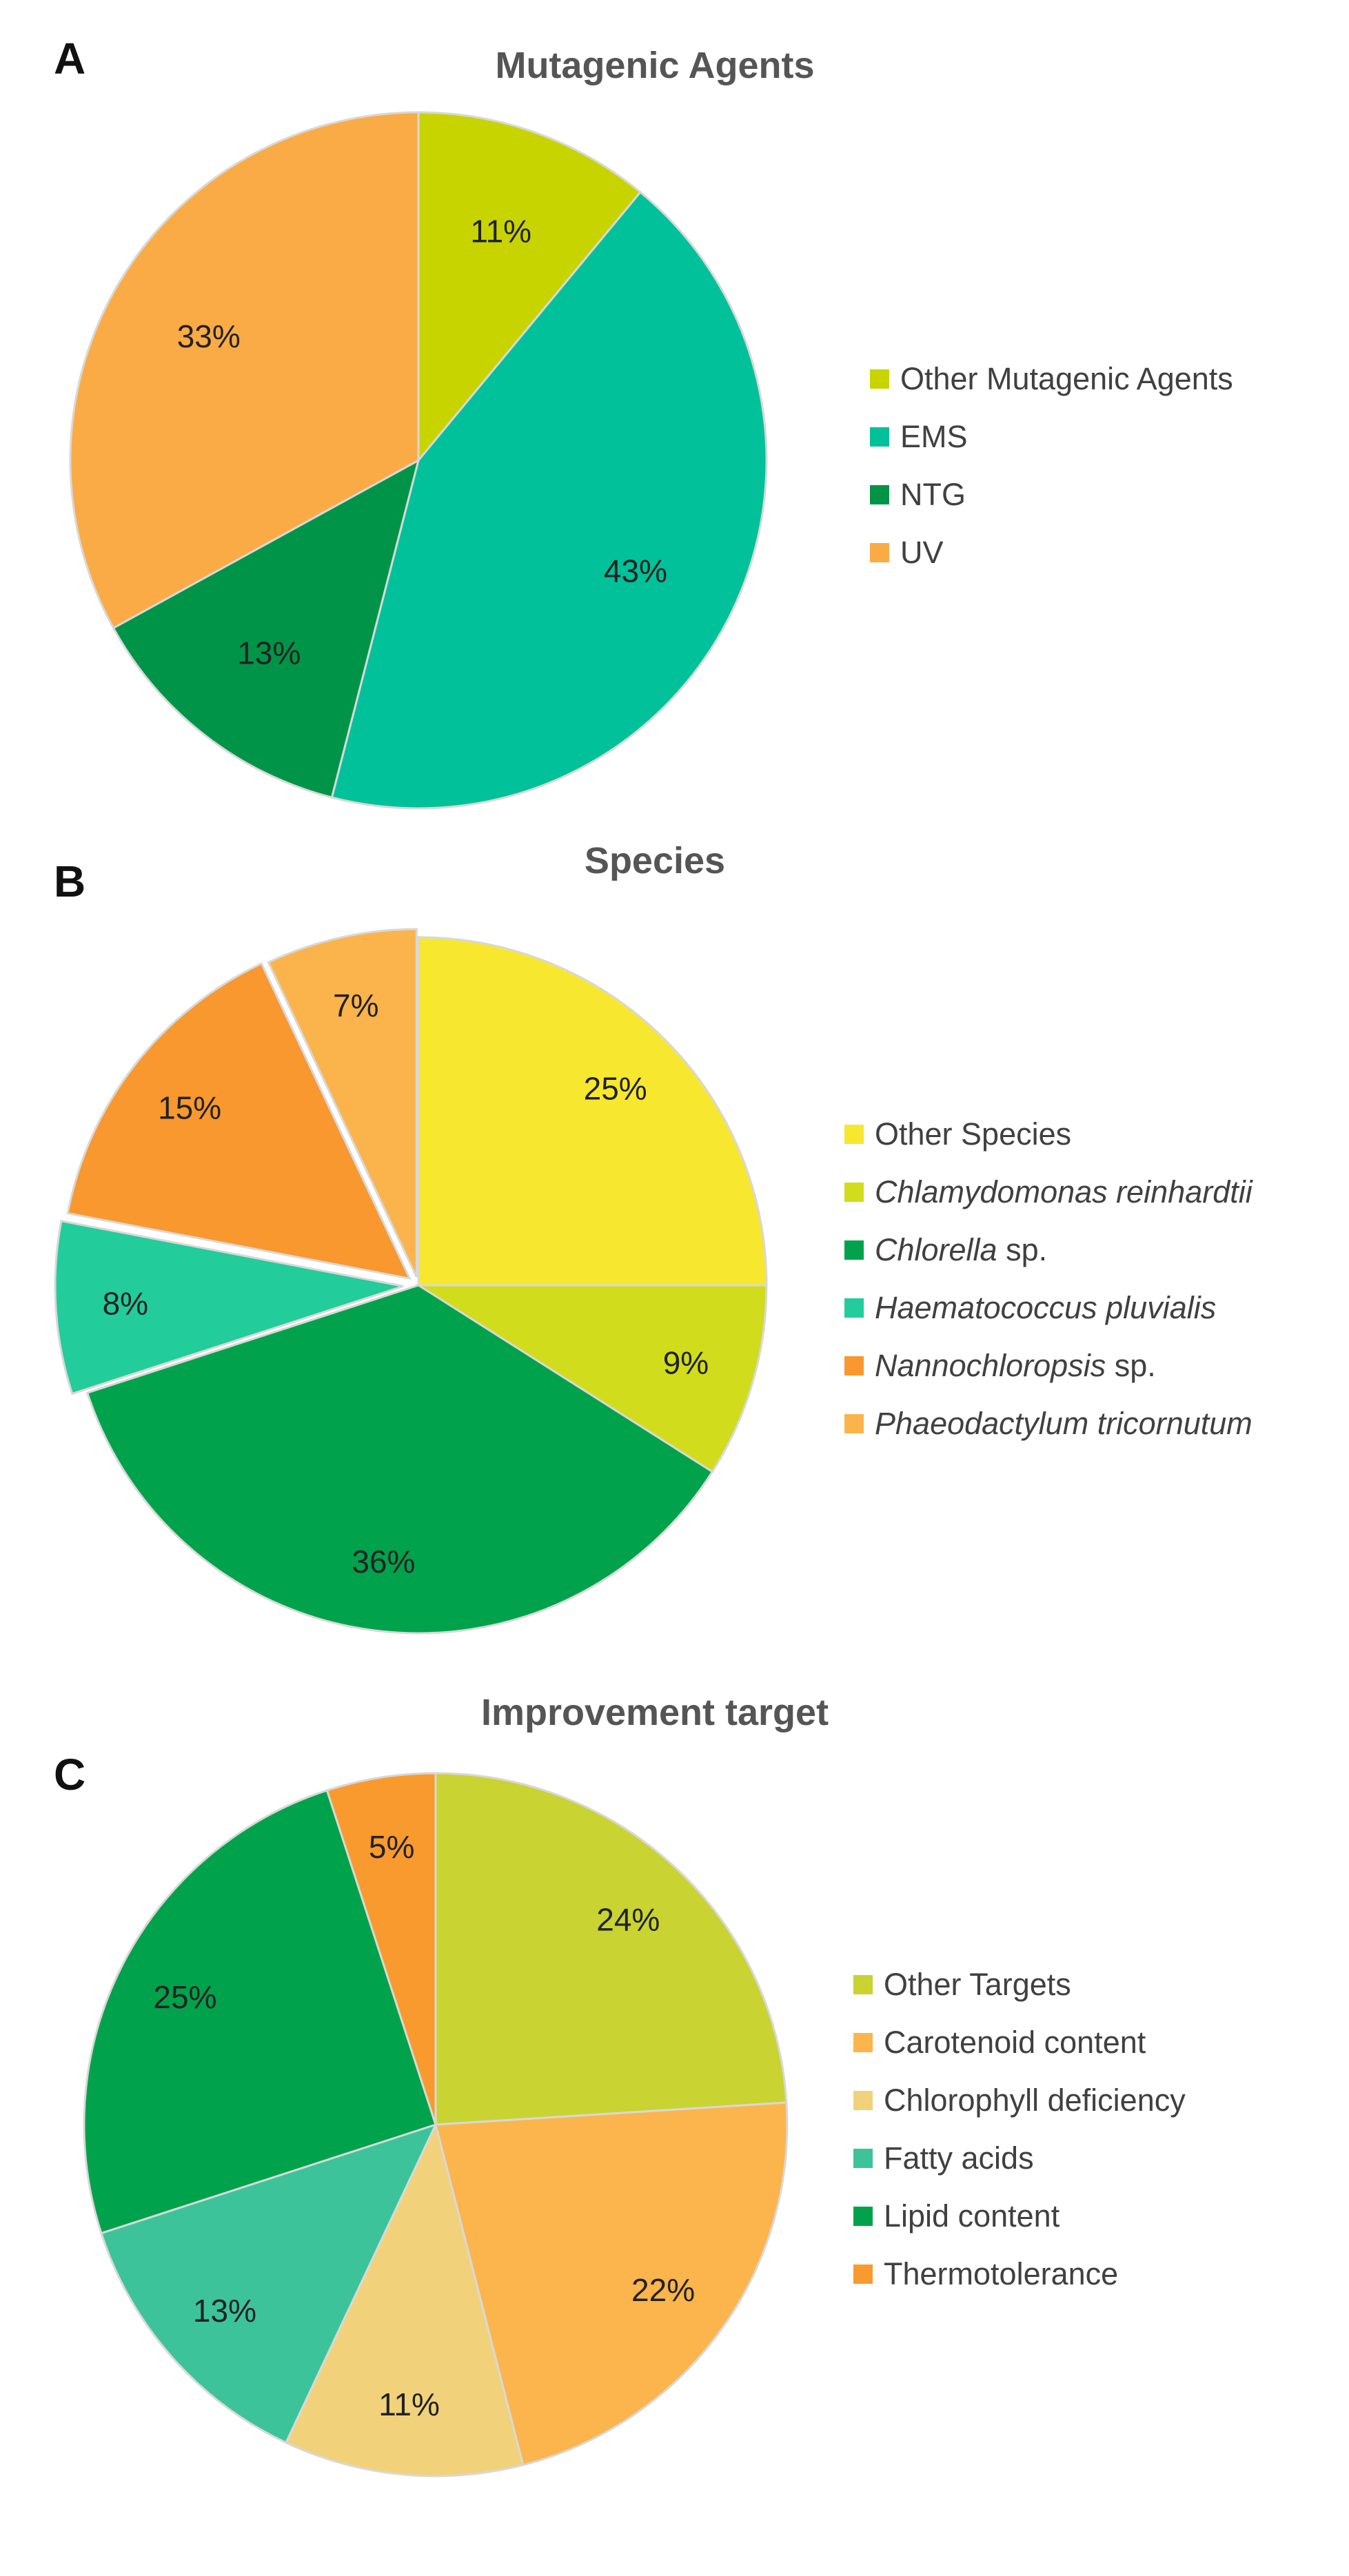 The width and height of the screenshot is (1349, 2576). I want to click on pie-chart-b: 25% 9% 36% 8% 15% 7%, so click(411, 1281).